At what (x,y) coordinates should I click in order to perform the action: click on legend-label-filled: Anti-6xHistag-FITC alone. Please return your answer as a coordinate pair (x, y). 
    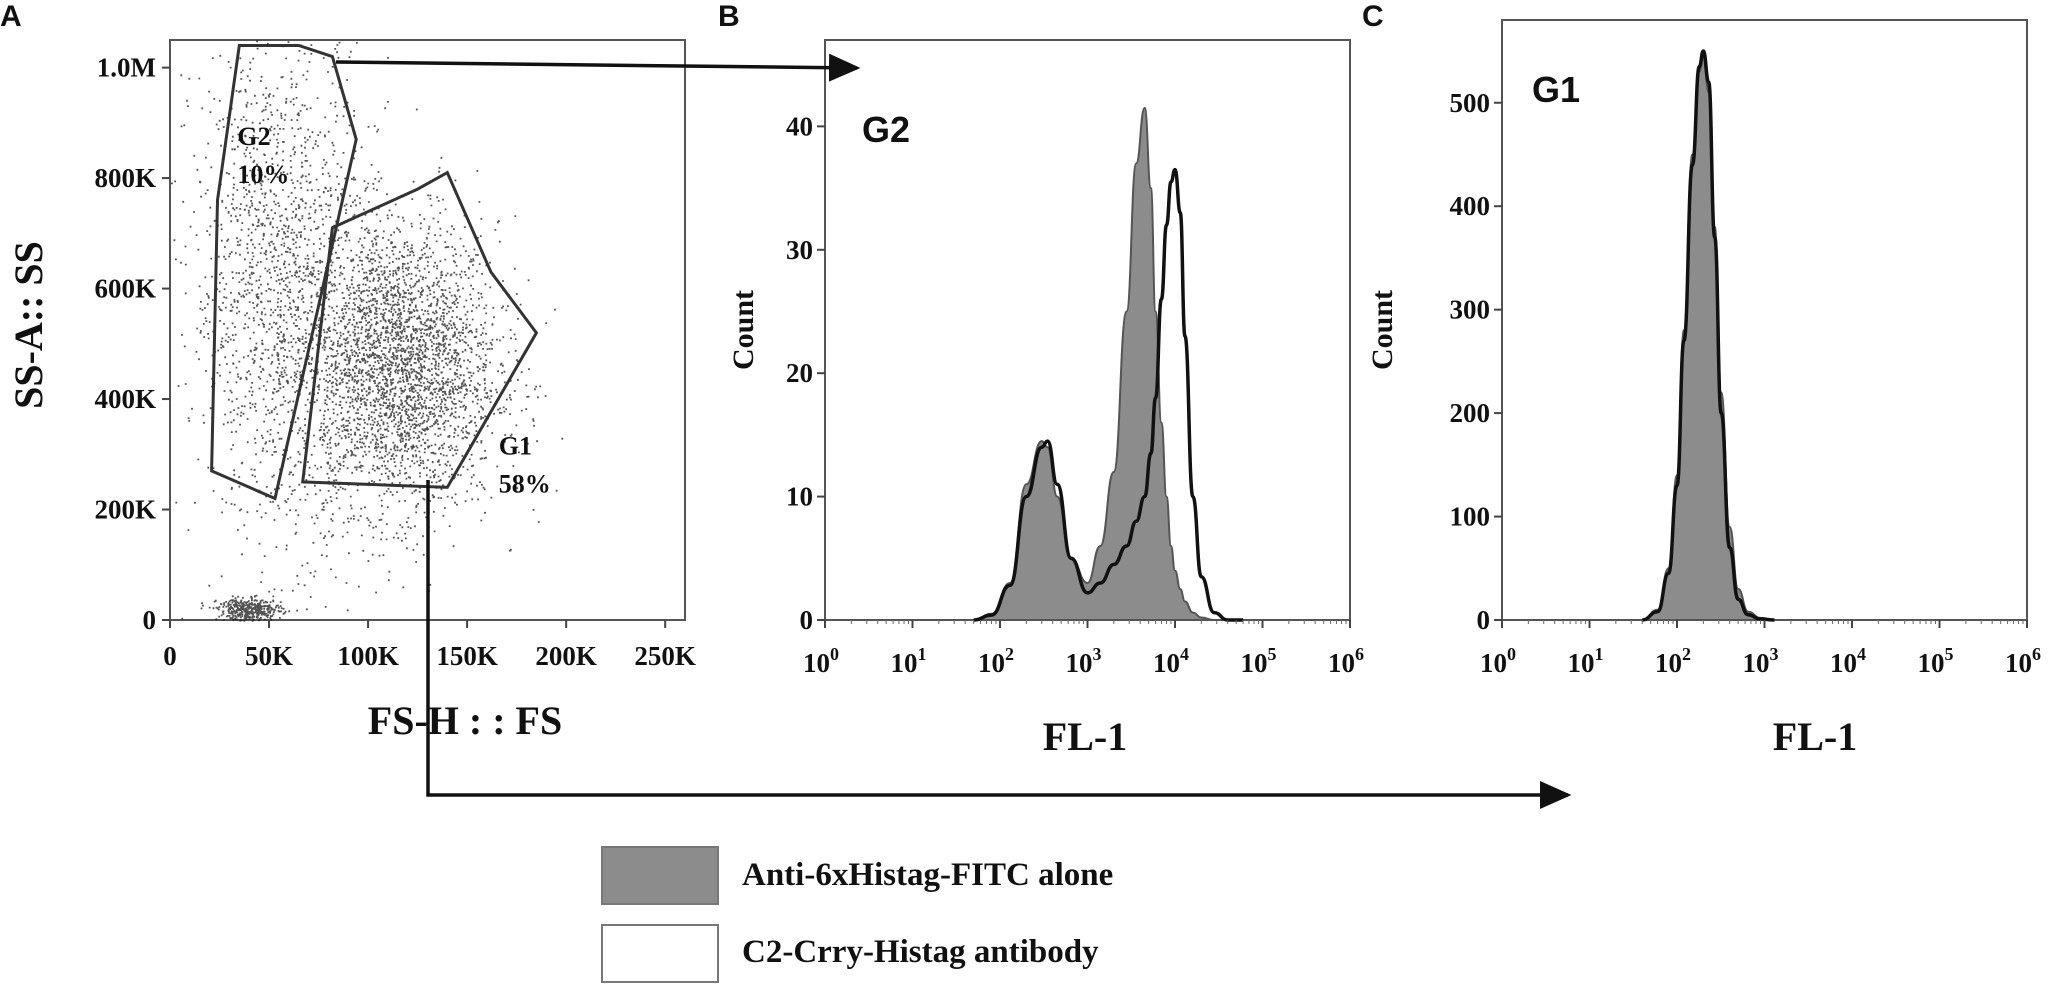
    Looking at the image, I should click on (927, 875).